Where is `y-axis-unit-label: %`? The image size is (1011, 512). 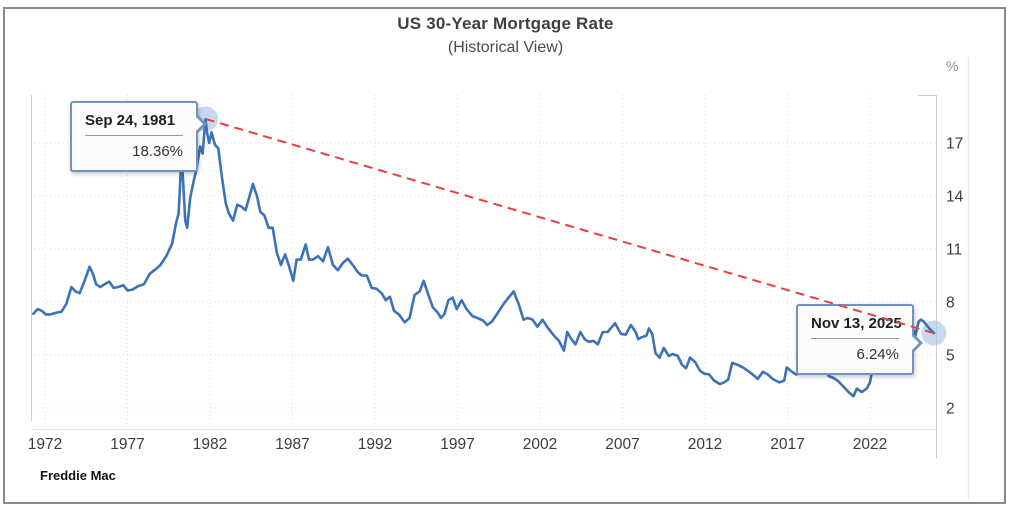
y-axis-unit-label: % is located at coordinates (952, 66).